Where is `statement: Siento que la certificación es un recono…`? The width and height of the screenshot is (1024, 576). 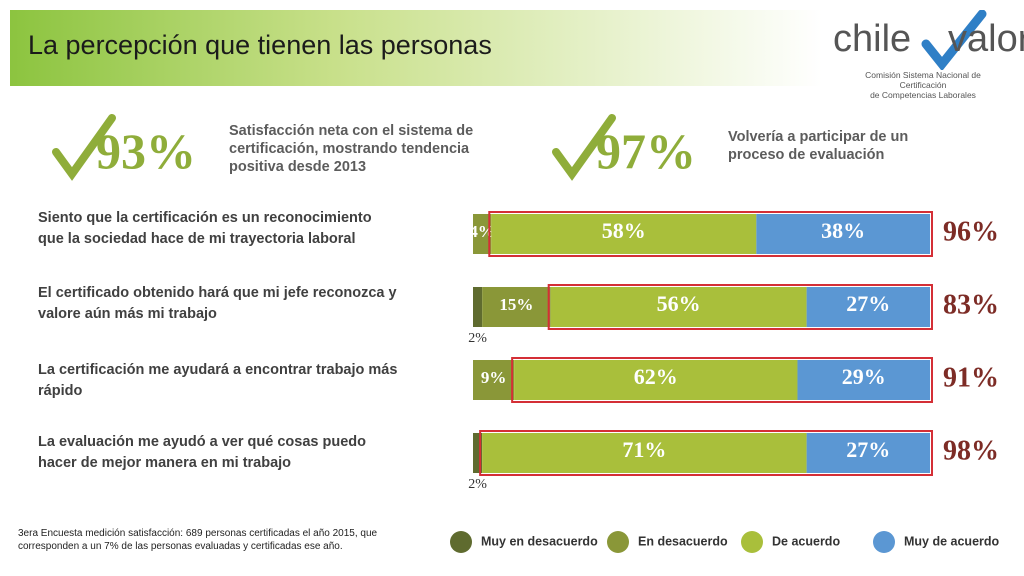
statement: Siento que la certificación es un recono… is located at coordinates (205, 228).